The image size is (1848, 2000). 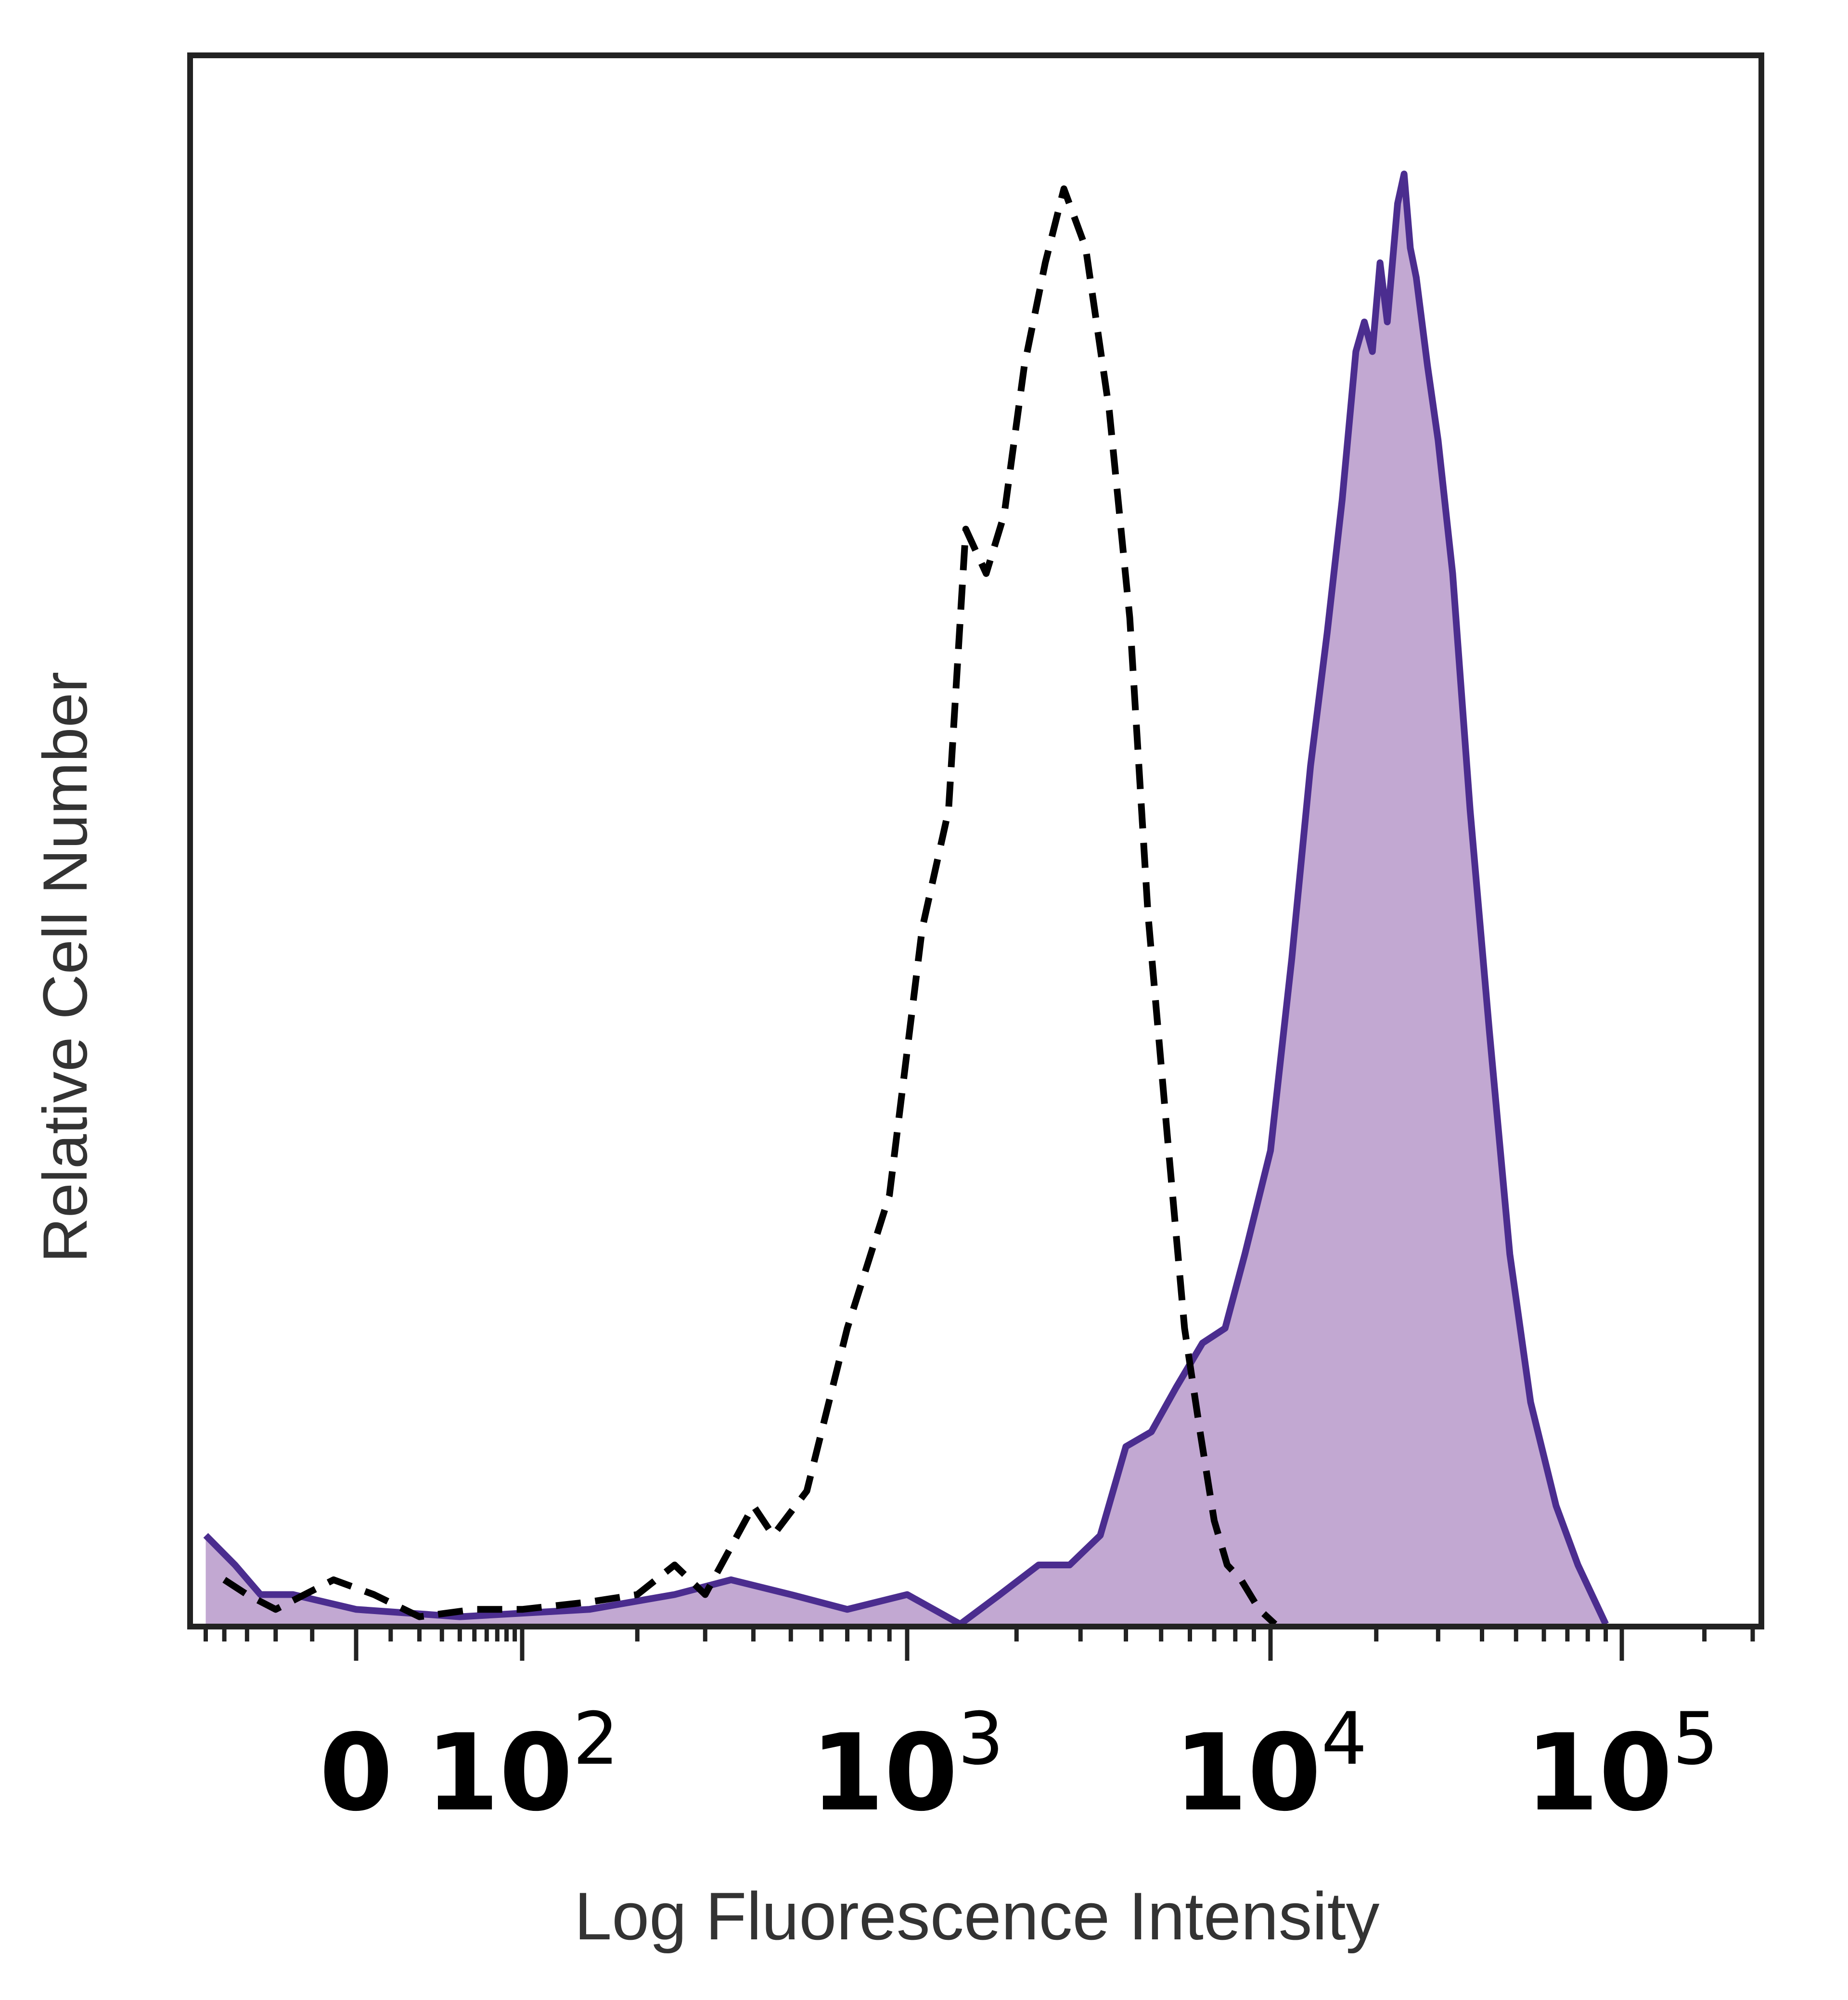 I want to click on x-tick-label: 10³, so click(x=907, y=1765).